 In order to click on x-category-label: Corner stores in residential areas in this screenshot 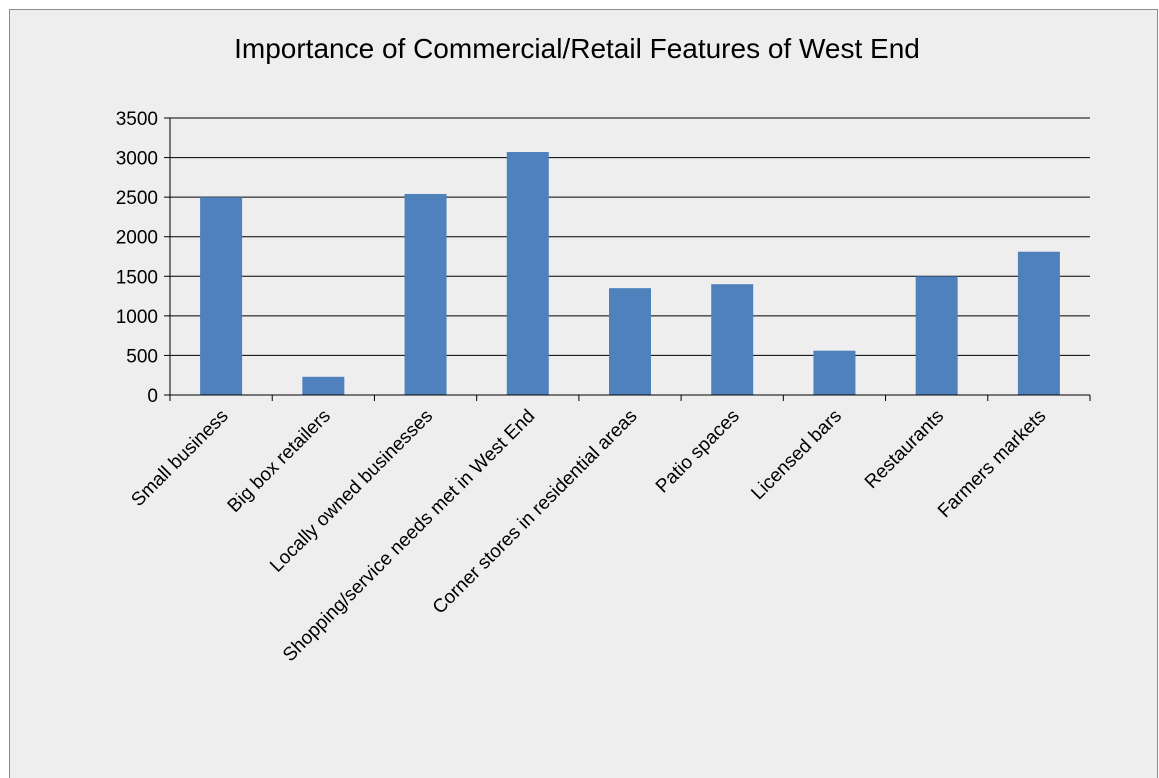, I will do `click(535, 512)`.